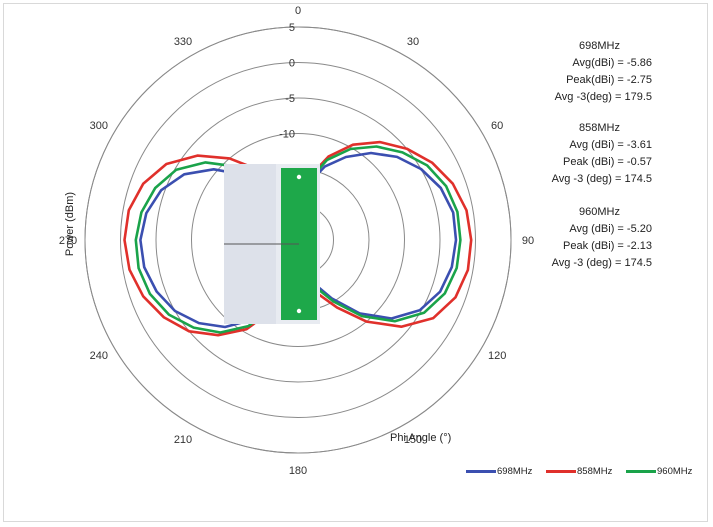 This screenshot has width=713, height=527. I want to click on stats-row: Avg(dBi) = -5.86, so click(612, 63).